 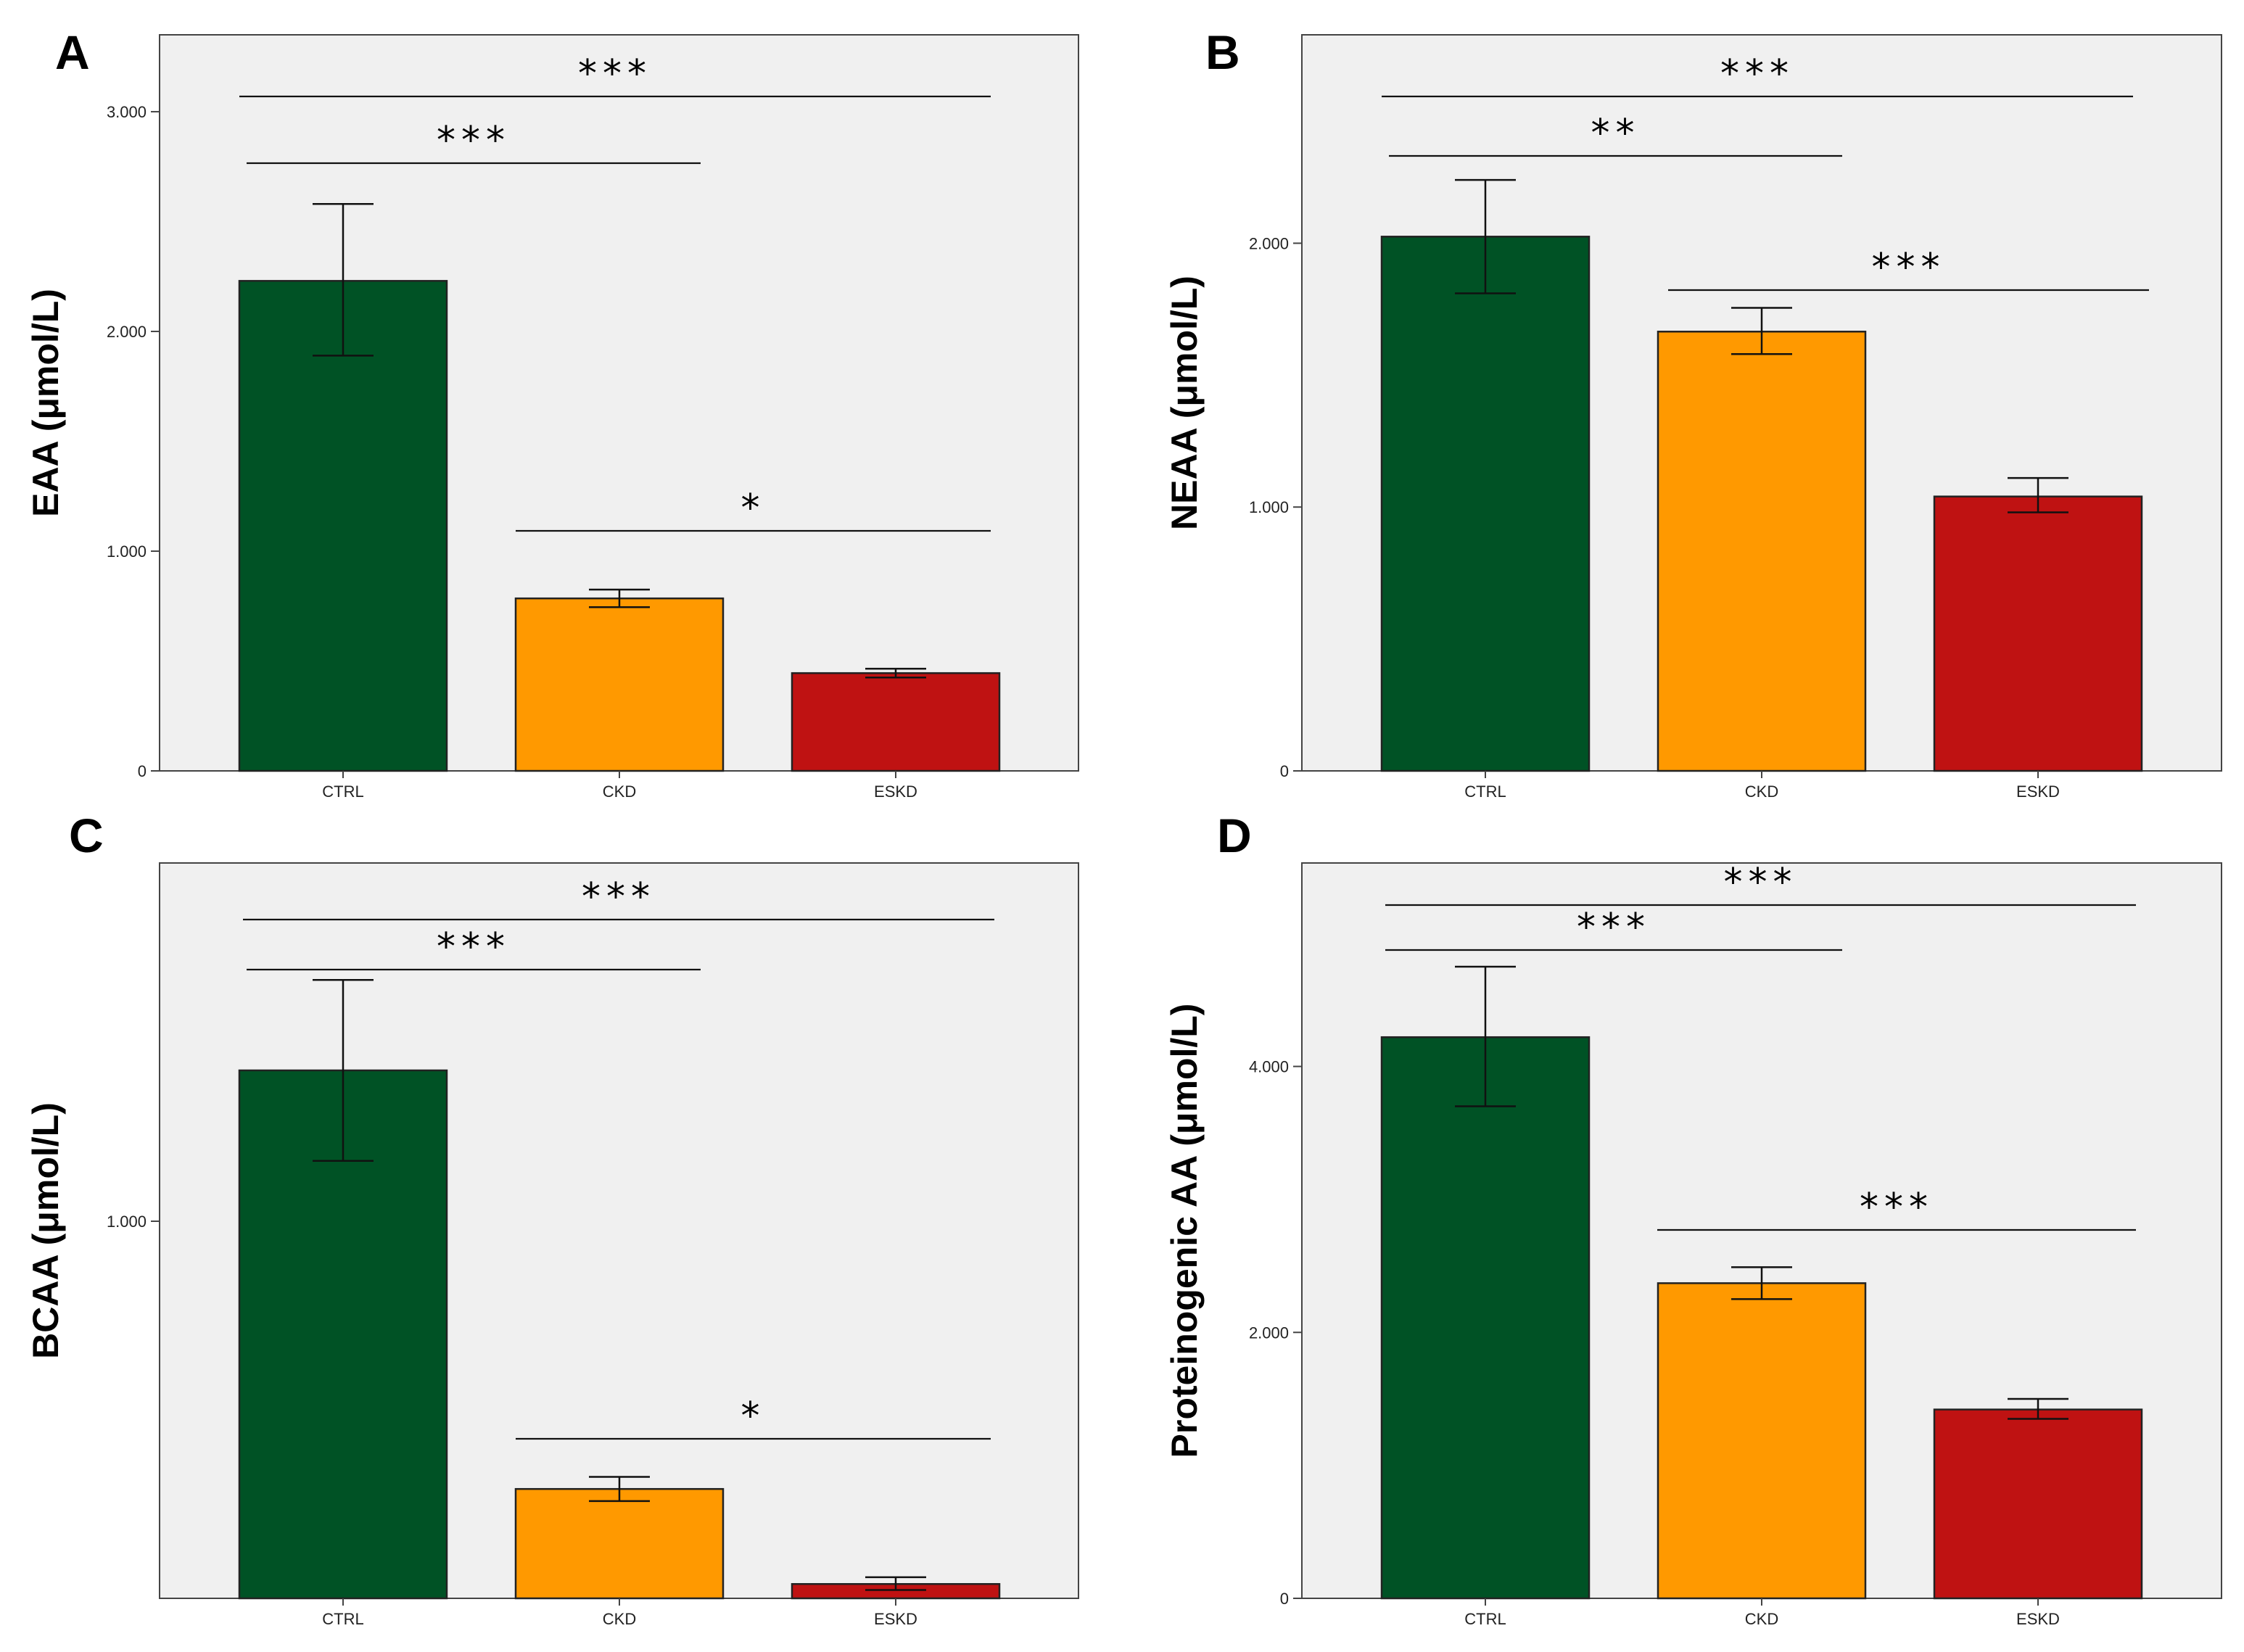 I want to click on panel-letter: A, so click(x=72, y=52).